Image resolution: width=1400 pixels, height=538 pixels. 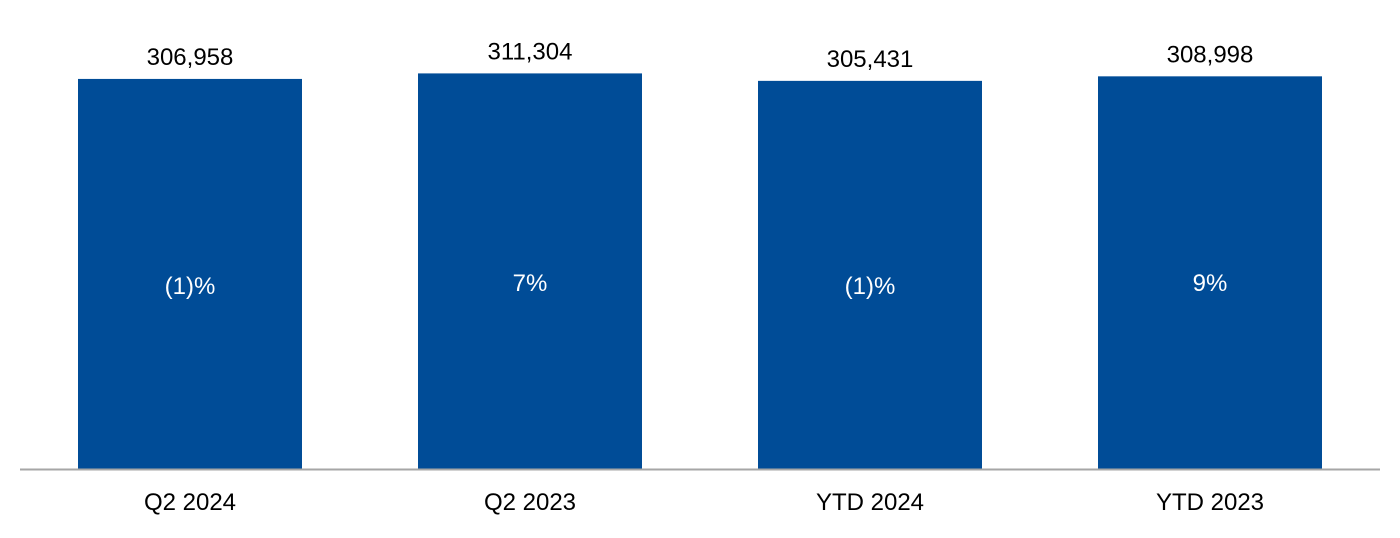 What do you see at coordinates (530, 51) in the screenshot?
I see `value-label-q2-2023: 311,304` at bounding box center [530, 51].